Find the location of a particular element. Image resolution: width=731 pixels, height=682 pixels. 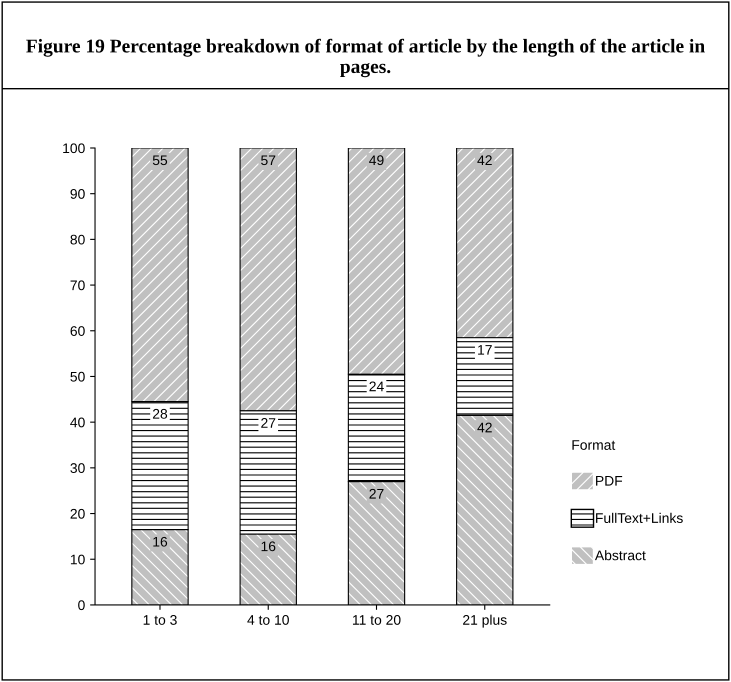

y-tick-label: 0 is located at coordinates (81, 605).